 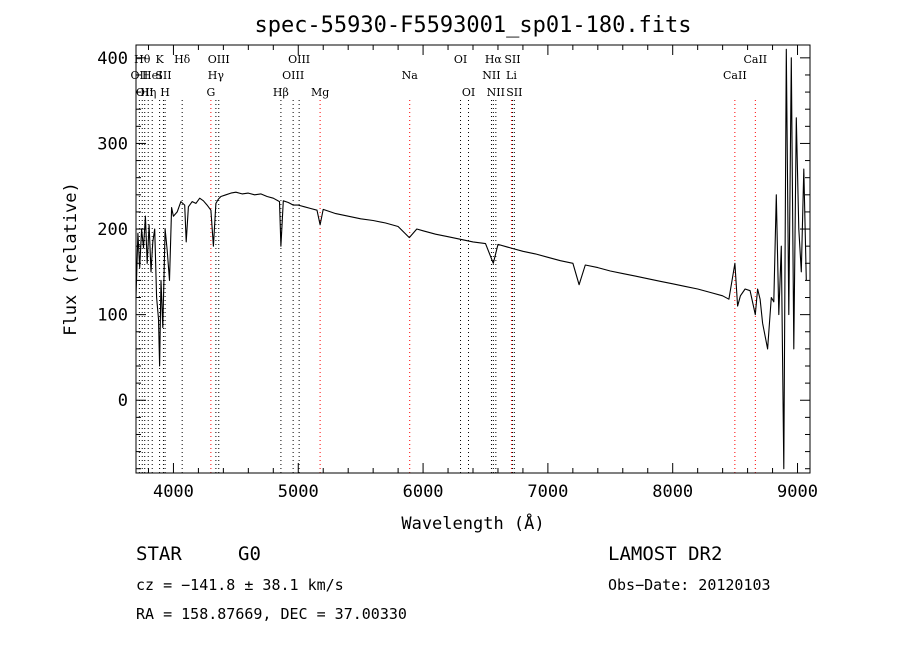 I want to click on y-tick-label: 200, so click(x=112, y=230).